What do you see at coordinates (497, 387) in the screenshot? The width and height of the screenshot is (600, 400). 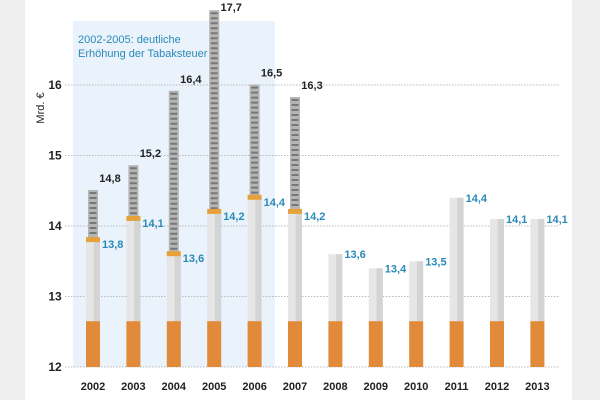 I see `x-tick-label: 2012` at bounding box center [497, 387].